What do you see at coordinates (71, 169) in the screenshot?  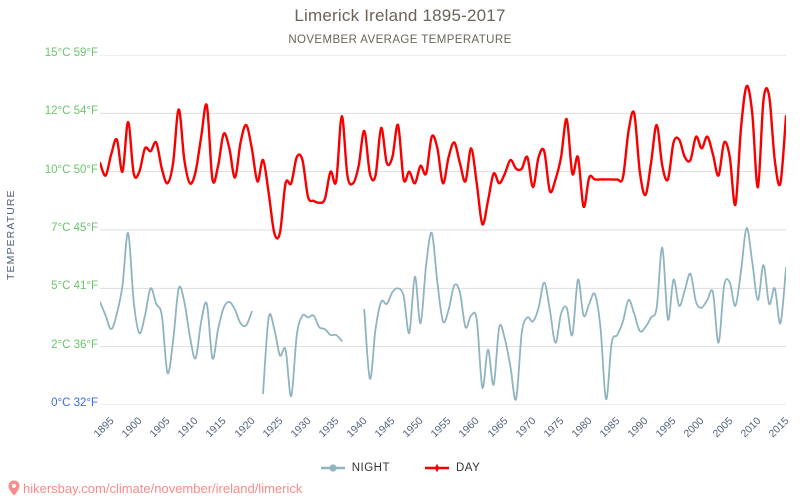 I see `y-tick-label: 10°C 50°F` at bounding box center [71, 169].